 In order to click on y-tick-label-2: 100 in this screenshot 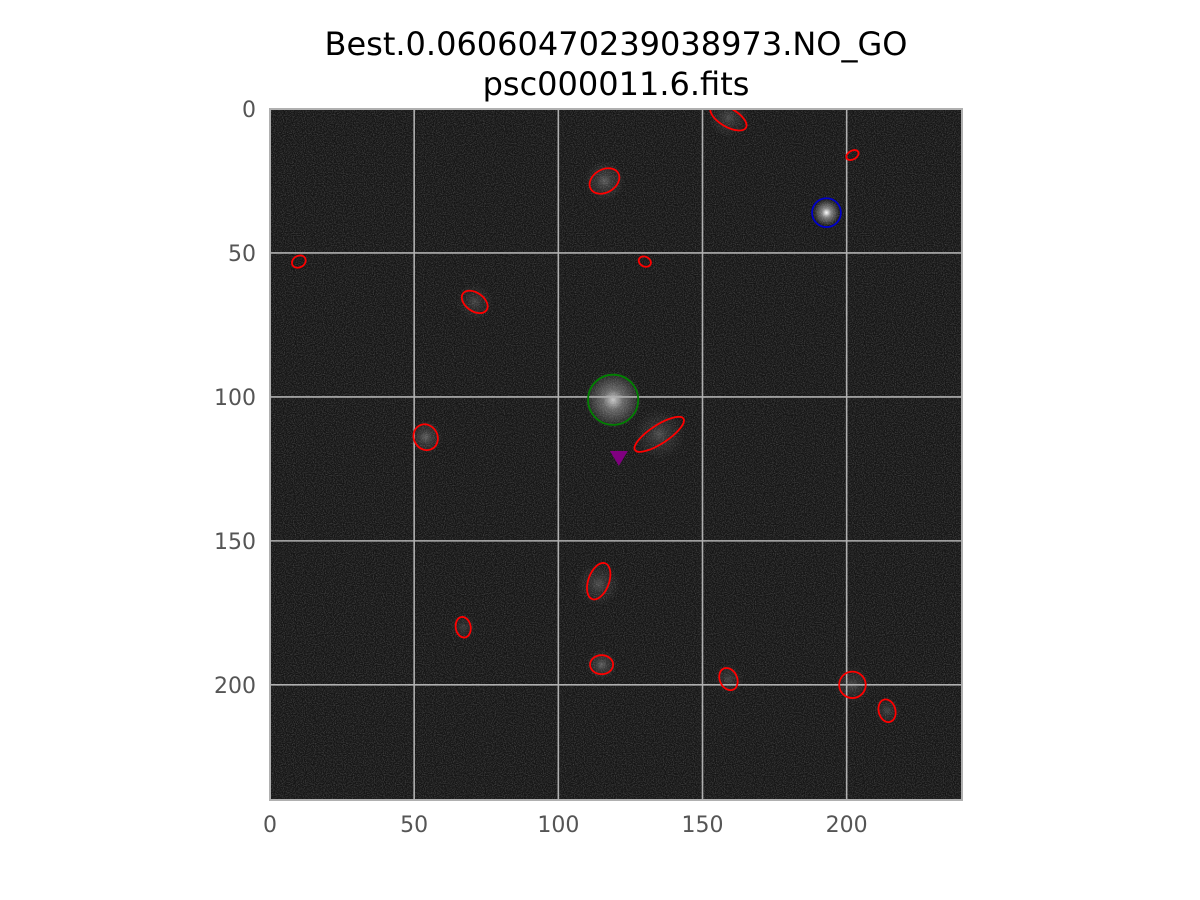, I will do `click(235, 398)`.